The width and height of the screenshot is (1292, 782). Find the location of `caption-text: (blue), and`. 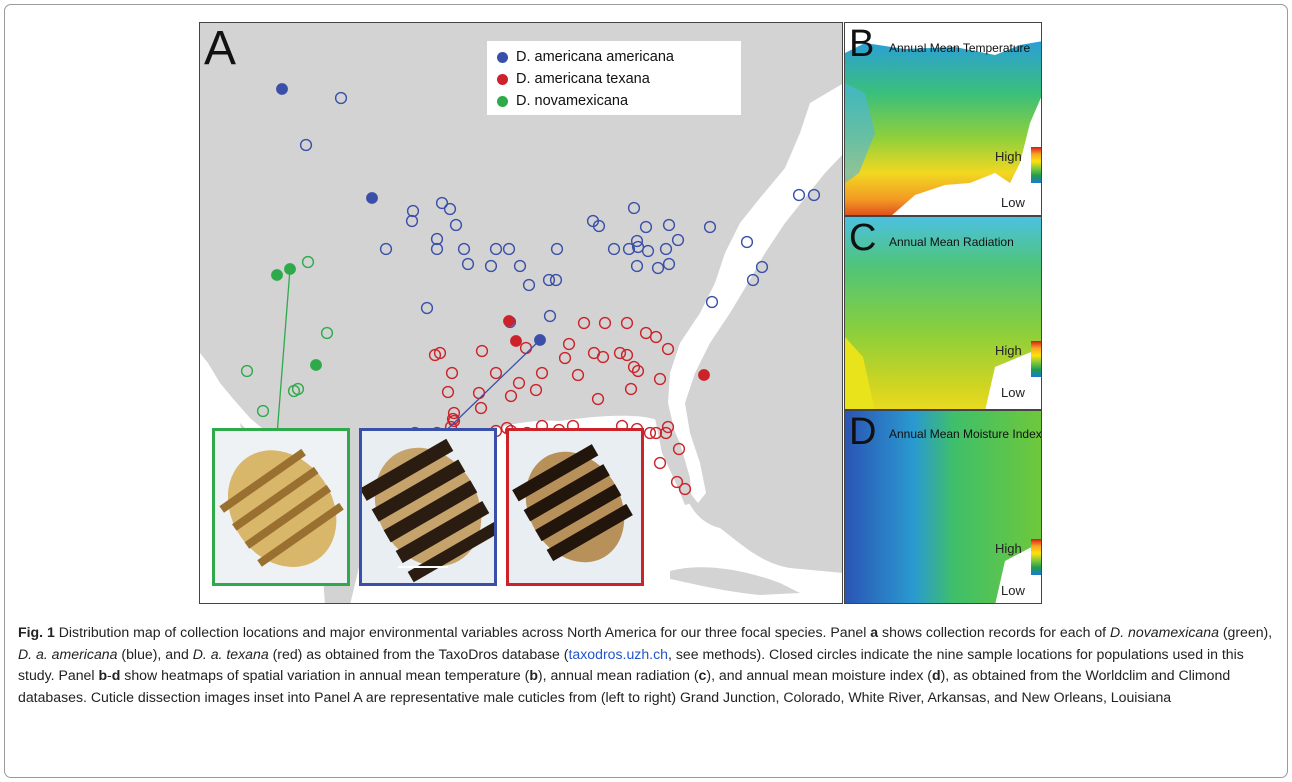

caption-text: (blue), and is located at coordinates (155, 653).